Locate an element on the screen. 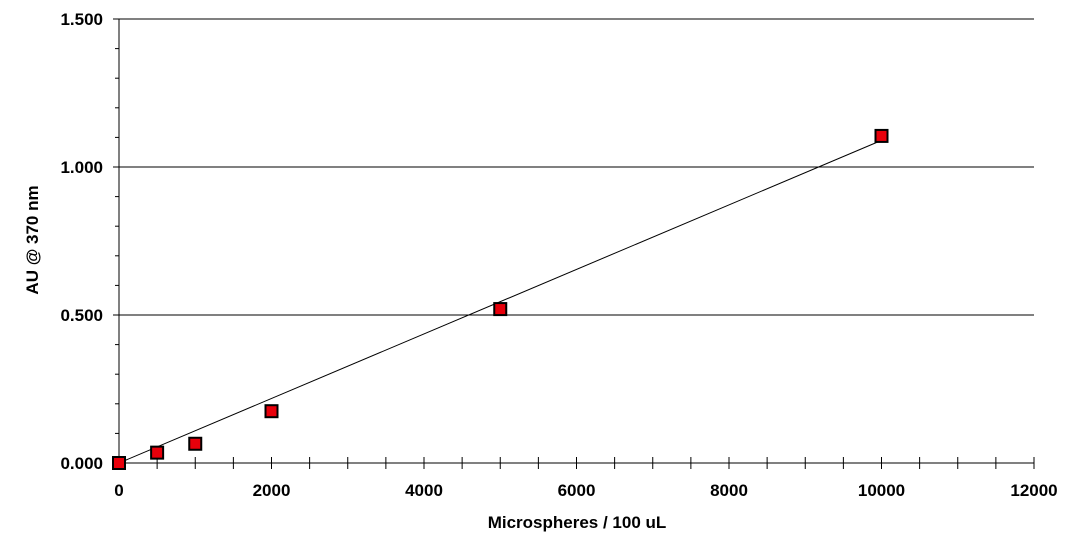  x-tick-label: 4000 is located at coordinates (424, 490).